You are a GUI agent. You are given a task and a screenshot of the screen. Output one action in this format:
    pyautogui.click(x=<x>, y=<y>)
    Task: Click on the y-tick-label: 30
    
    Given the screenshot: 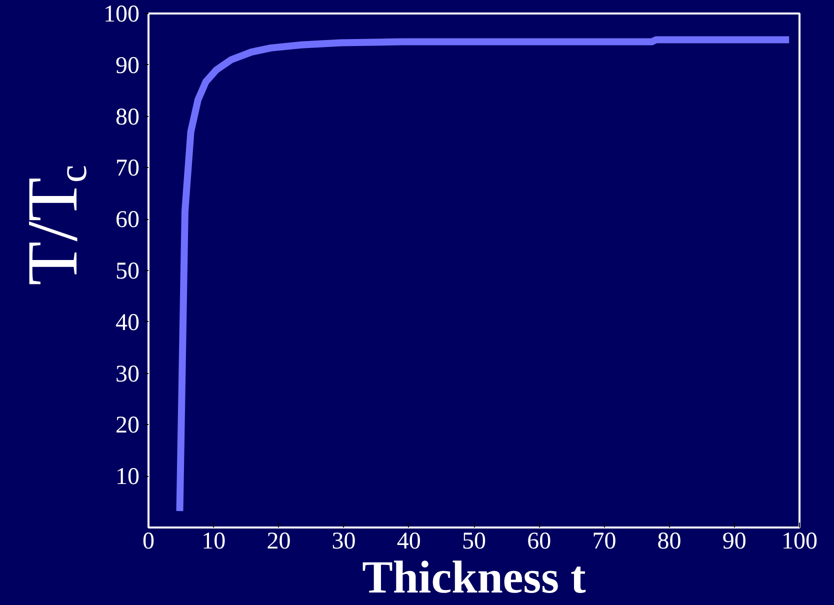 What is the action you would take?
    pyautogui.click(x=128, y=374)
    